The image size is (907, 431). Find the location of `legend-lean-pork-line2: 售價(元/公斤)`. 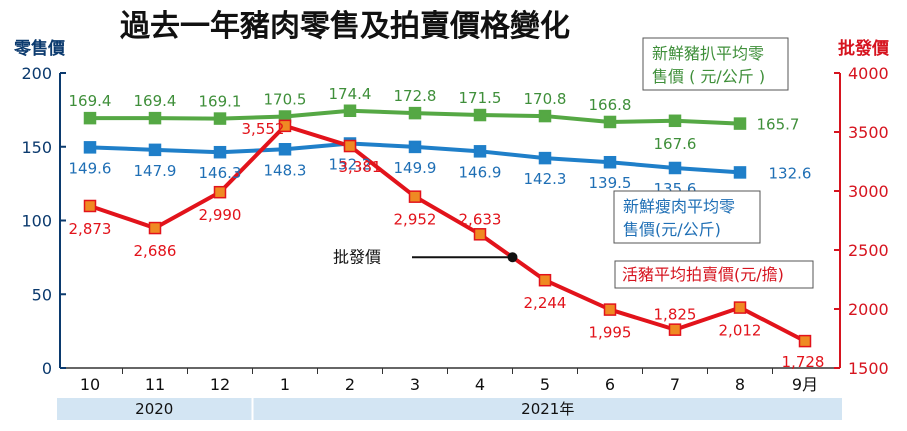

legend-lean-pork-line2: 售價(元/公斤) is located at coordinates (672, 229).